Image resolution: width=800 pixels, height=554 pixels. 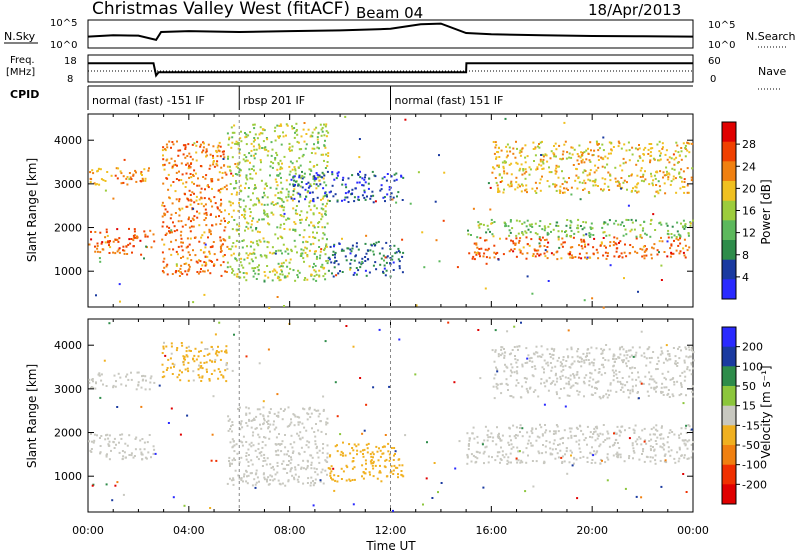 I want to click on y-tick-label: 3000, so click(x=68, y=389).